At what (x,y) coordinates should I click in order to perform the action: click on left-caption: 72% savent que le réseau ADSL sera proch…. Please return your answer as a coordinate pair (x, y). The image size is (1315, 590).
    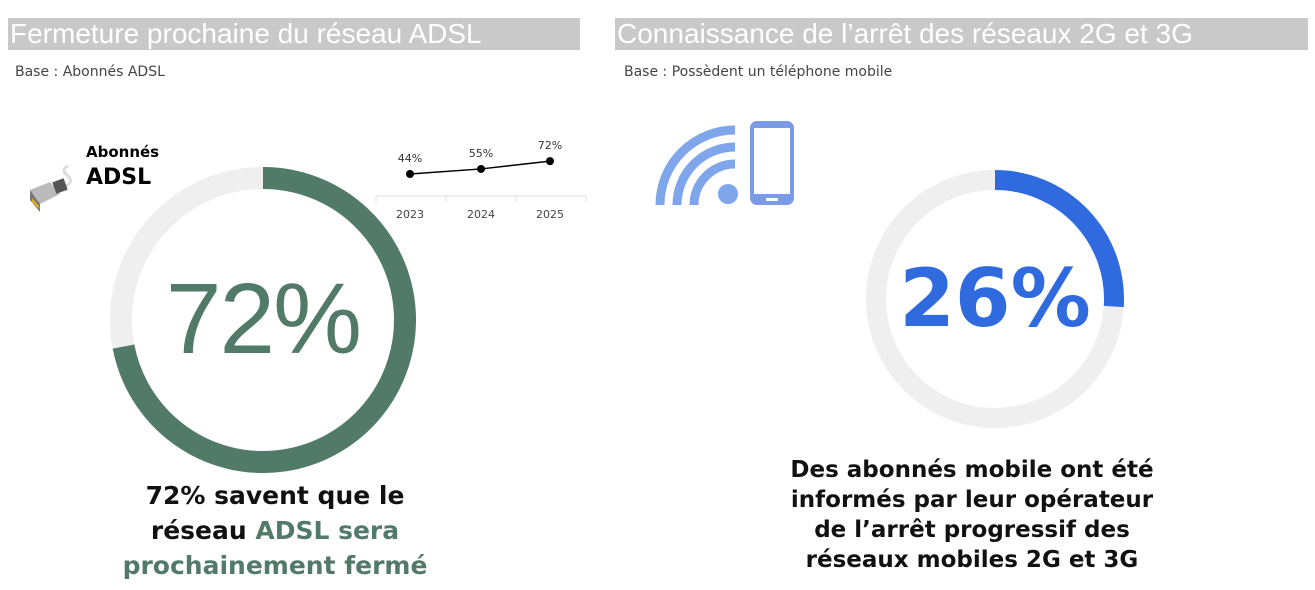
    Looking at the image, I should click on (275, 530).